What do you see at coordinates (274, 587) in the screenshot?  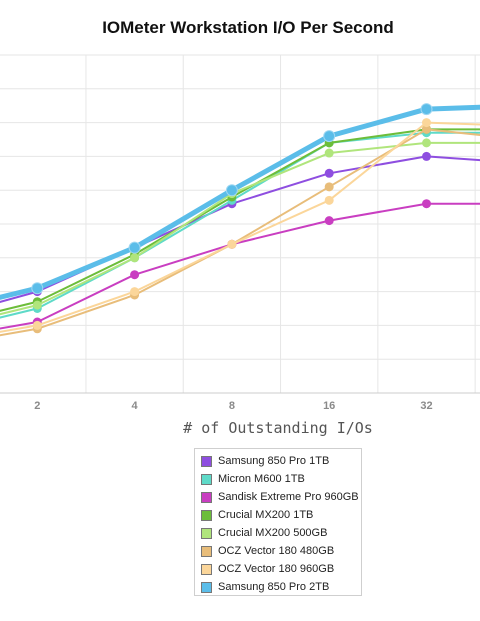 I see `legend-label: Samsung 850 Pro 2TB` at bounding box center [274, 587].